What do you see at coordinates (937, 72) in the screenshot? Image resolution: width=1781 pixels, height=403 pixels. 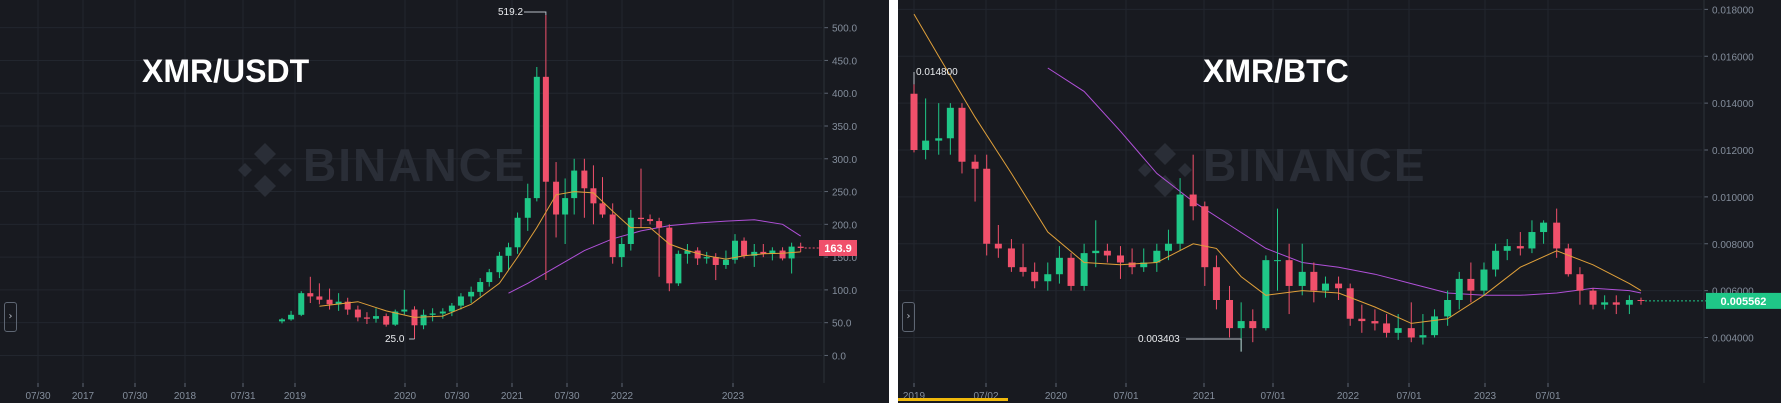 I see `max-price-label: 0.014800` at bounding box center [937, 72].